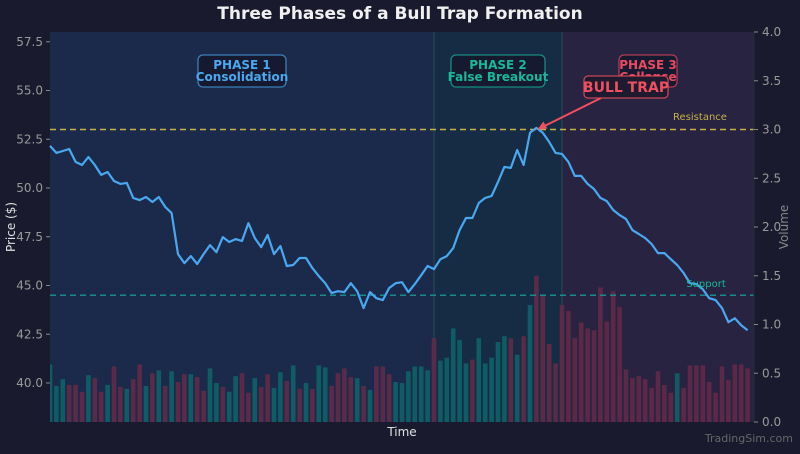 This screenshot has height=454, width=800. Describe the element at coordinates (498, 77) in the screenshot. I see `phase-2-subtitle: False Breakout` at that location.